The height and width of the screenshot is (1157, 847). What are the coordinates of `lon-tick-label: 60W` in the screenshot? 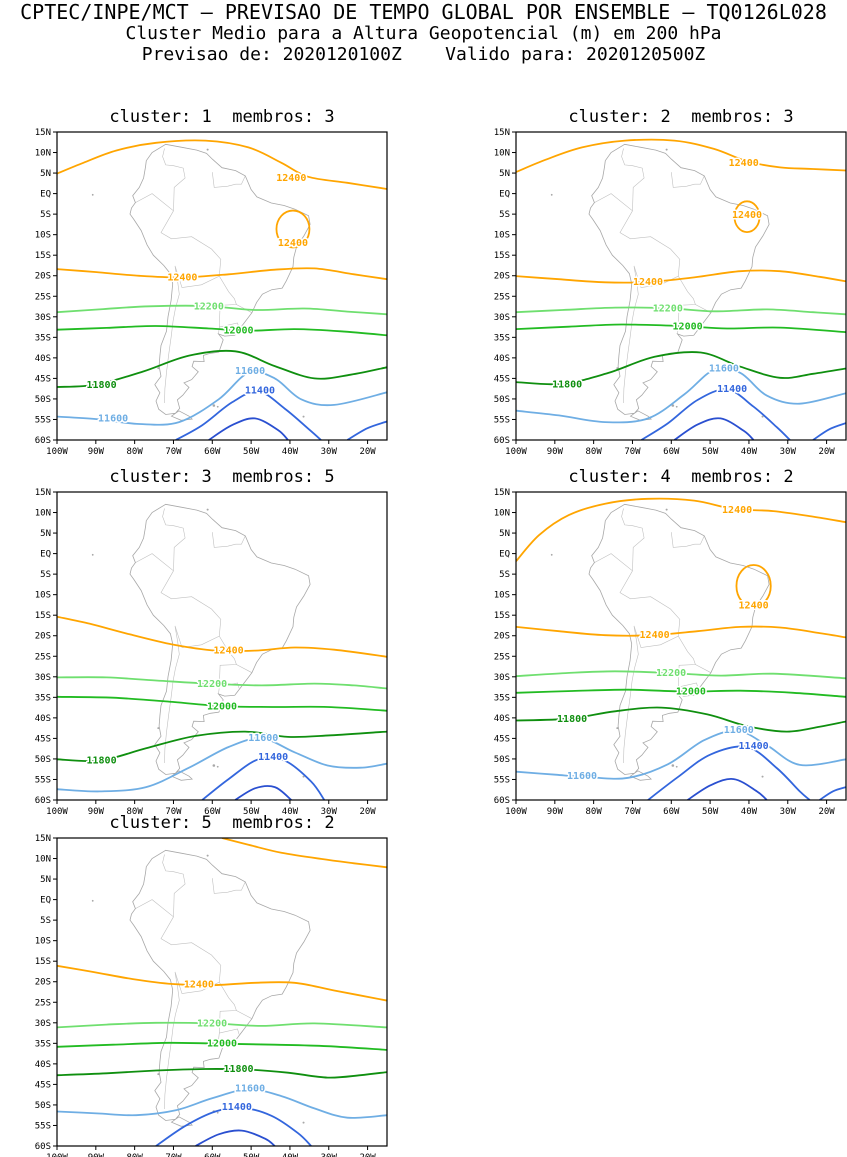 It's located at (212, 452).